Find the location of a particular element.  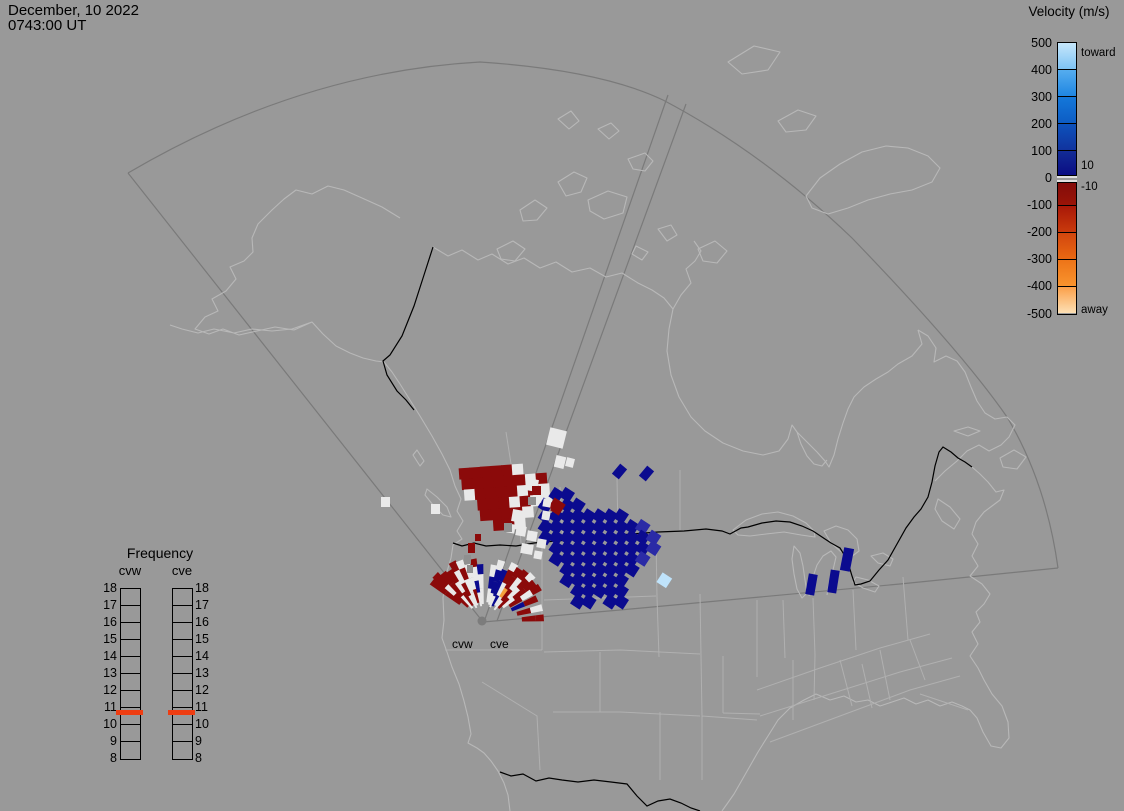

frequency-tick-label: 12 is located at coordinates (110, 689).